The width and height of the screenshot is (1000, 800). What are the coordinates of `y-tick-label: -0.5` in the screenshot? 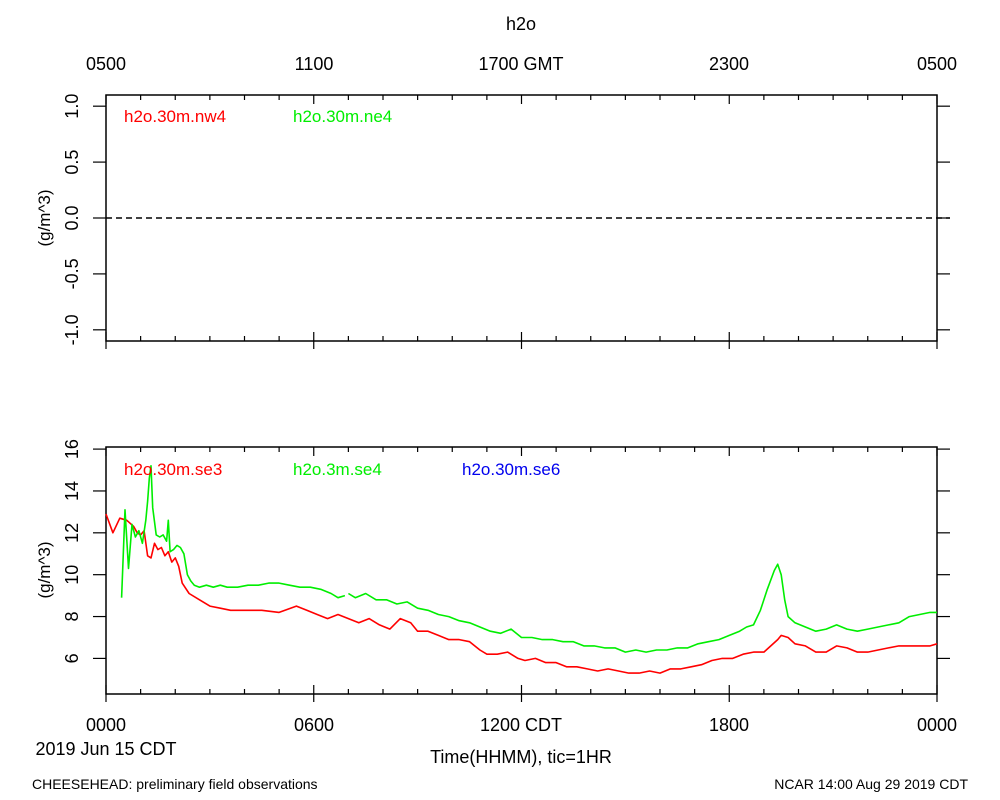 It's located at (72, 273).